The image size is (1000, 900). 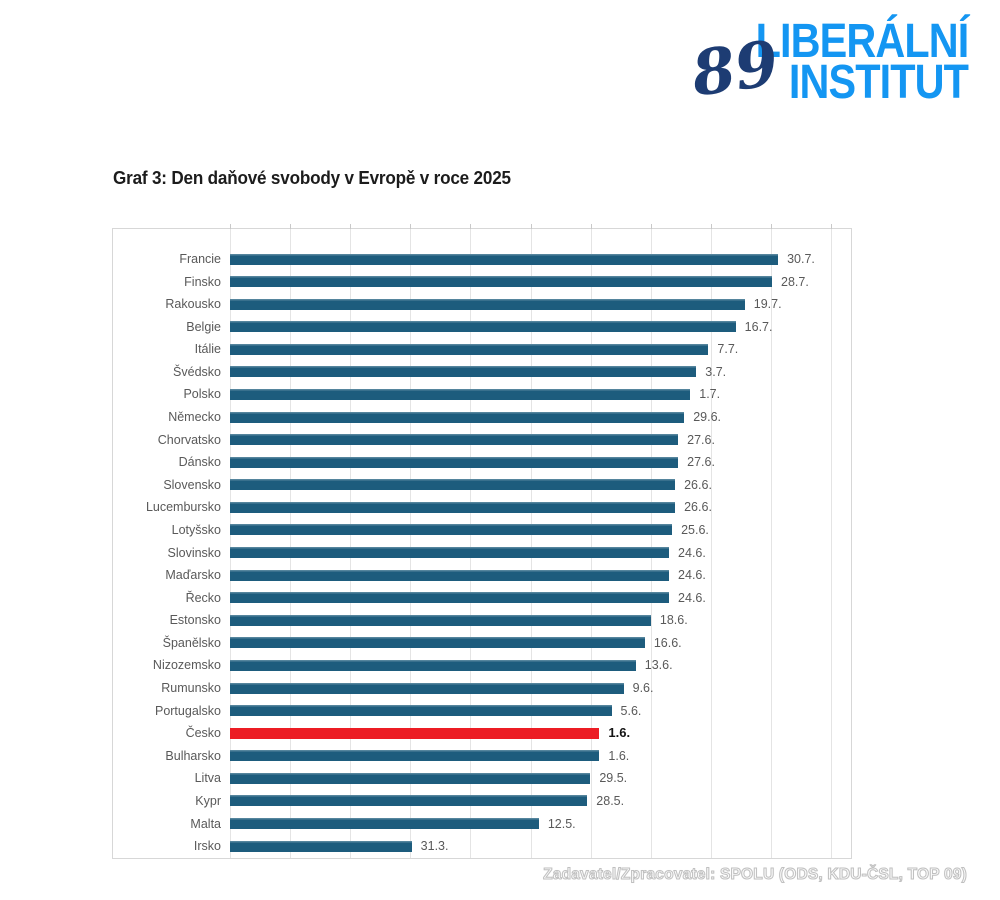 What do you see at coordinates (207, 349) in the screenshot?
I see `category-label: Itálie` at bounding box center [207, 349].